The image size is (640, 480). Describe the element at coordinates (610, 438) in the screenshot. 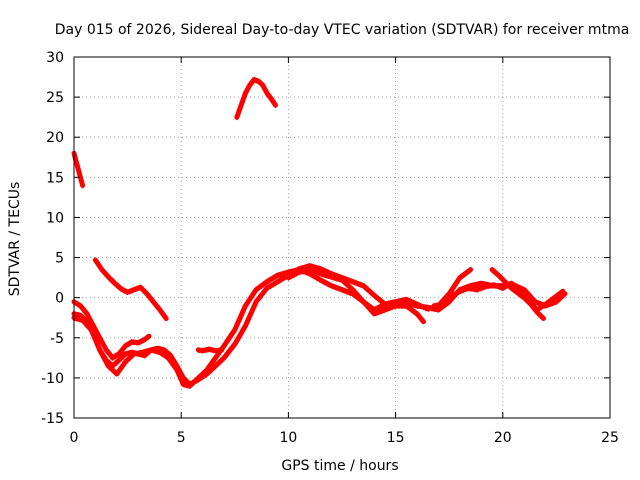

I see `x-tick-label: 25` at that location.